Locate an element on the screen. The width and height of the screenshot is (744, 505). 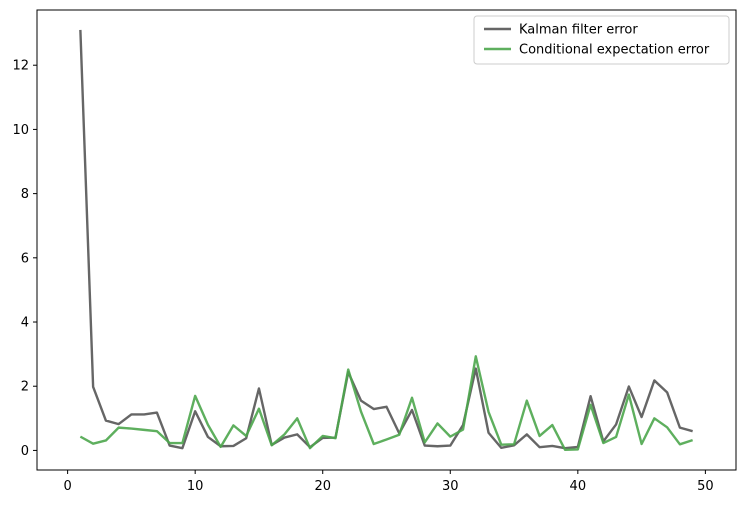
y-axis: 0 2 4 6 8 10 12 is located at coordinates (24, 259).